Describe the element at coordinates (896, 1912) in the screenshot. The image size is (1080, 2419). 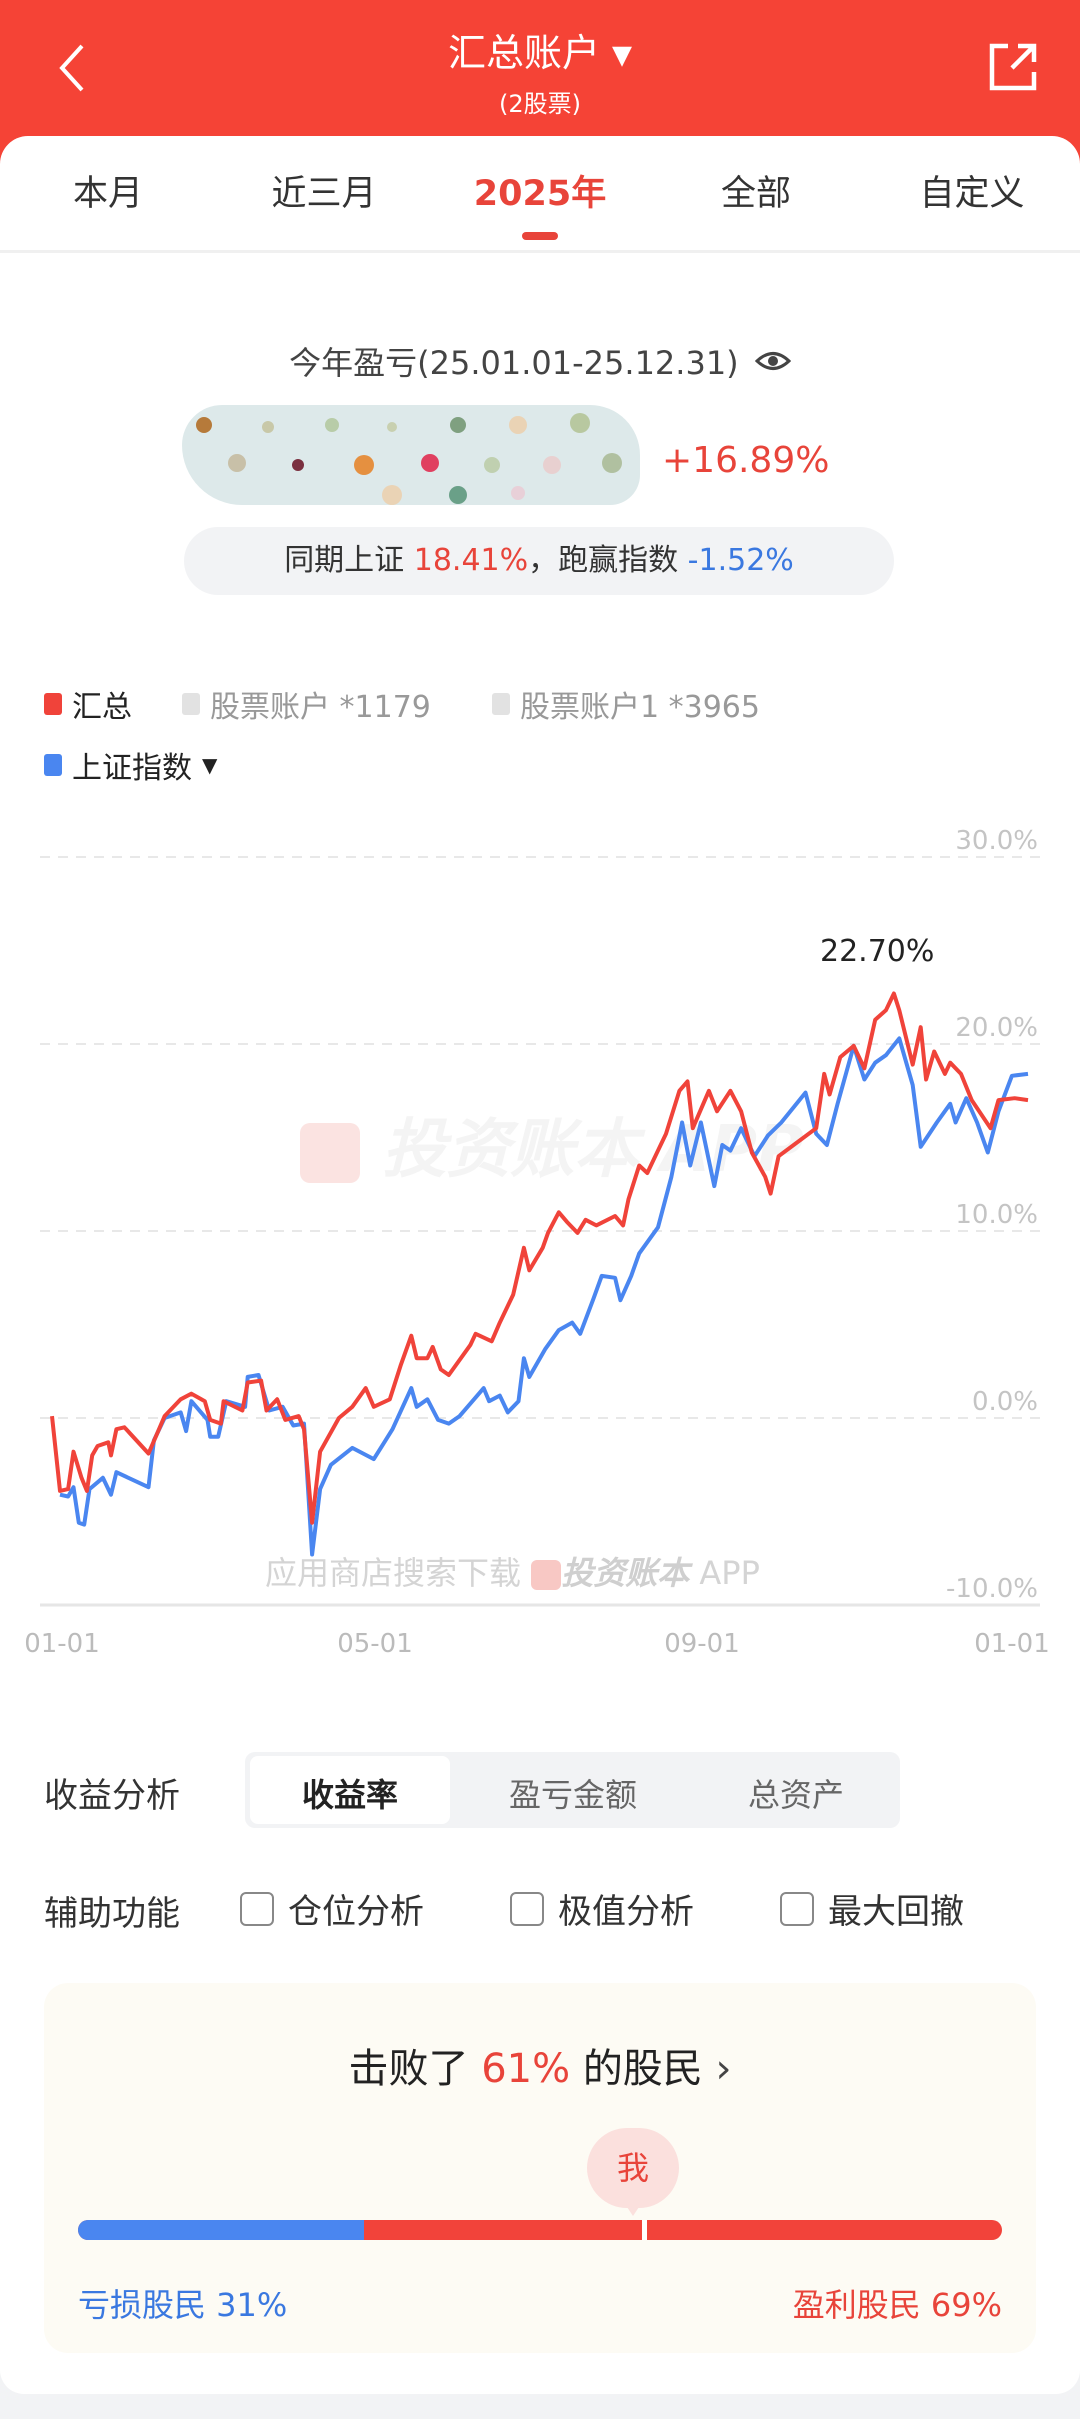
I see `checkbox-label: 最大回撤` at that location.